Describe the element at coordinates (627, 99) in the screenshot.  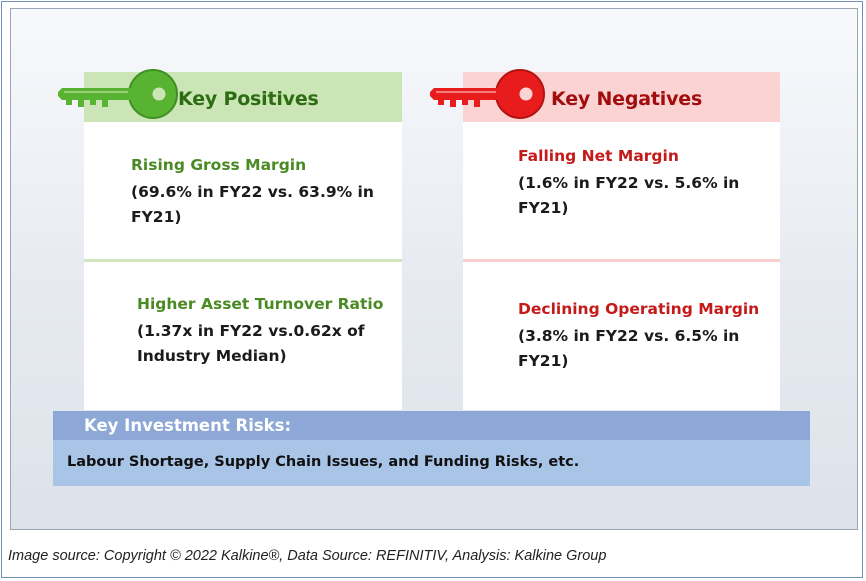
I see `negatives-header: Key Negatives` at that location.